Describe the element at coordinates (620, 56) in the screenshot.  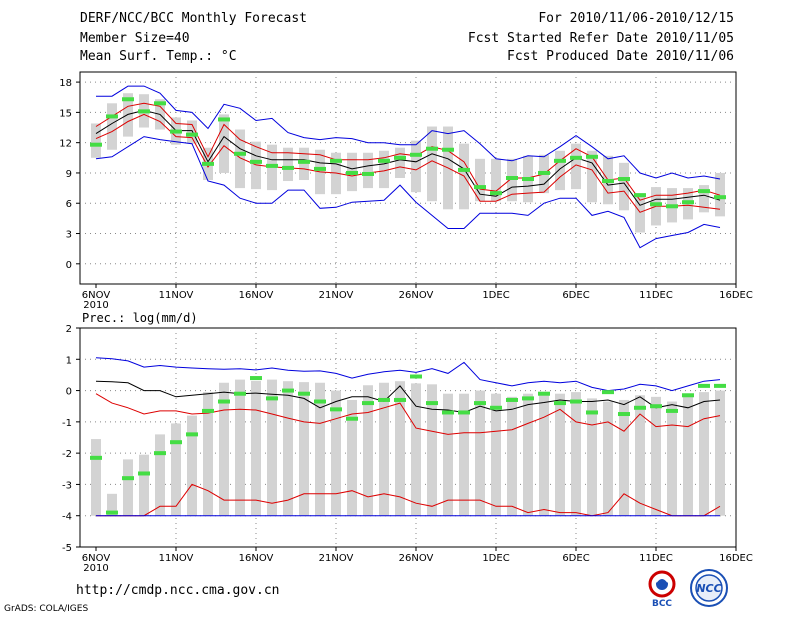
I see `forecast-produced-date: Fcst Produced Date 2010/11/06` at that location.